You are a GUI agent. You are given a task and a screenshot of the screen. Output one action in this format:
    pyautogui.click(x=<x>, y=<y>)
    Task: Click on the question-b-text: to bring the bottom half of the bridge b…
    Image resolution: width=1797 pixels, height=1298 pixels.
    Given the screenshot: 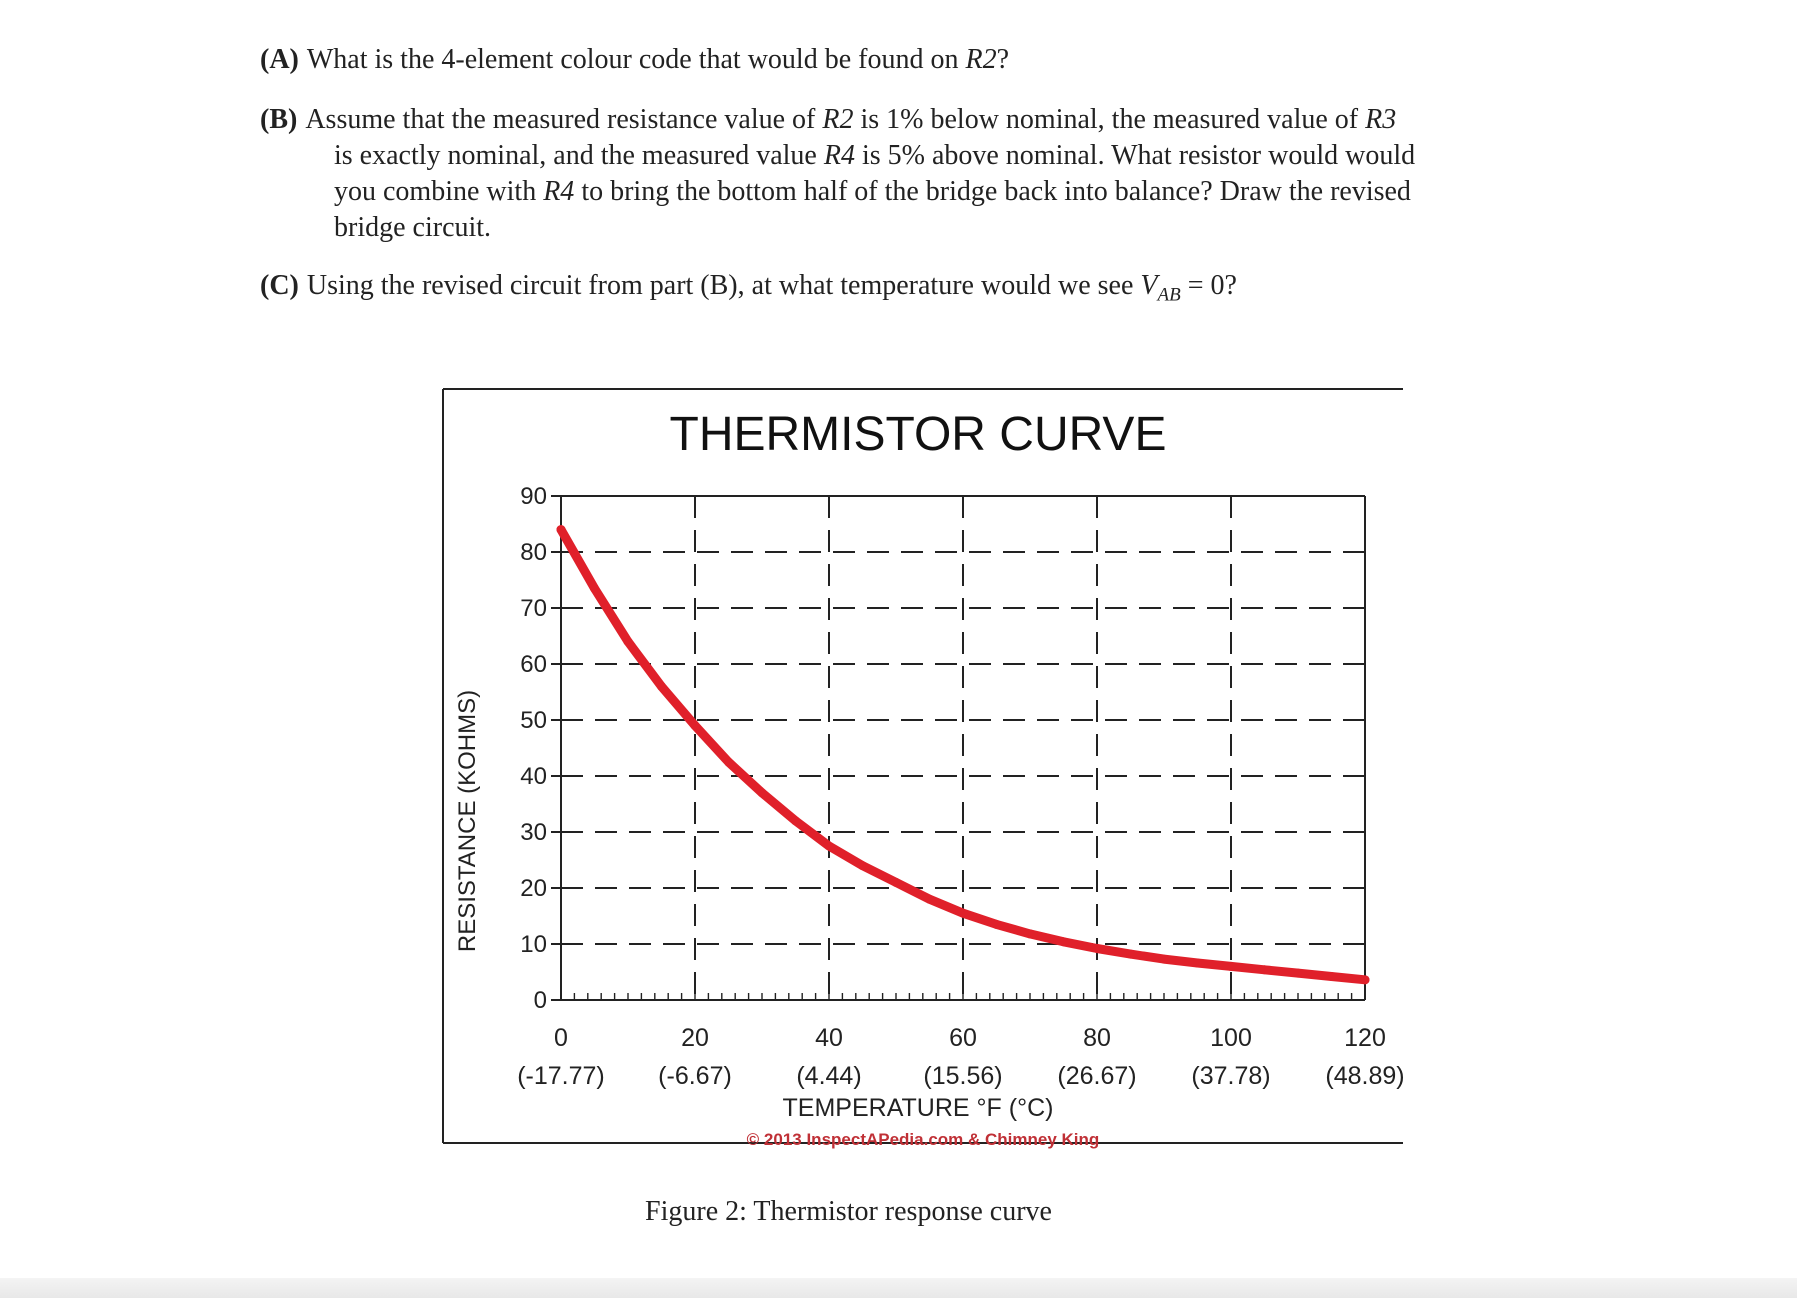 What is the action you would take?
    pyautogui.click(x=992, y=191)
    